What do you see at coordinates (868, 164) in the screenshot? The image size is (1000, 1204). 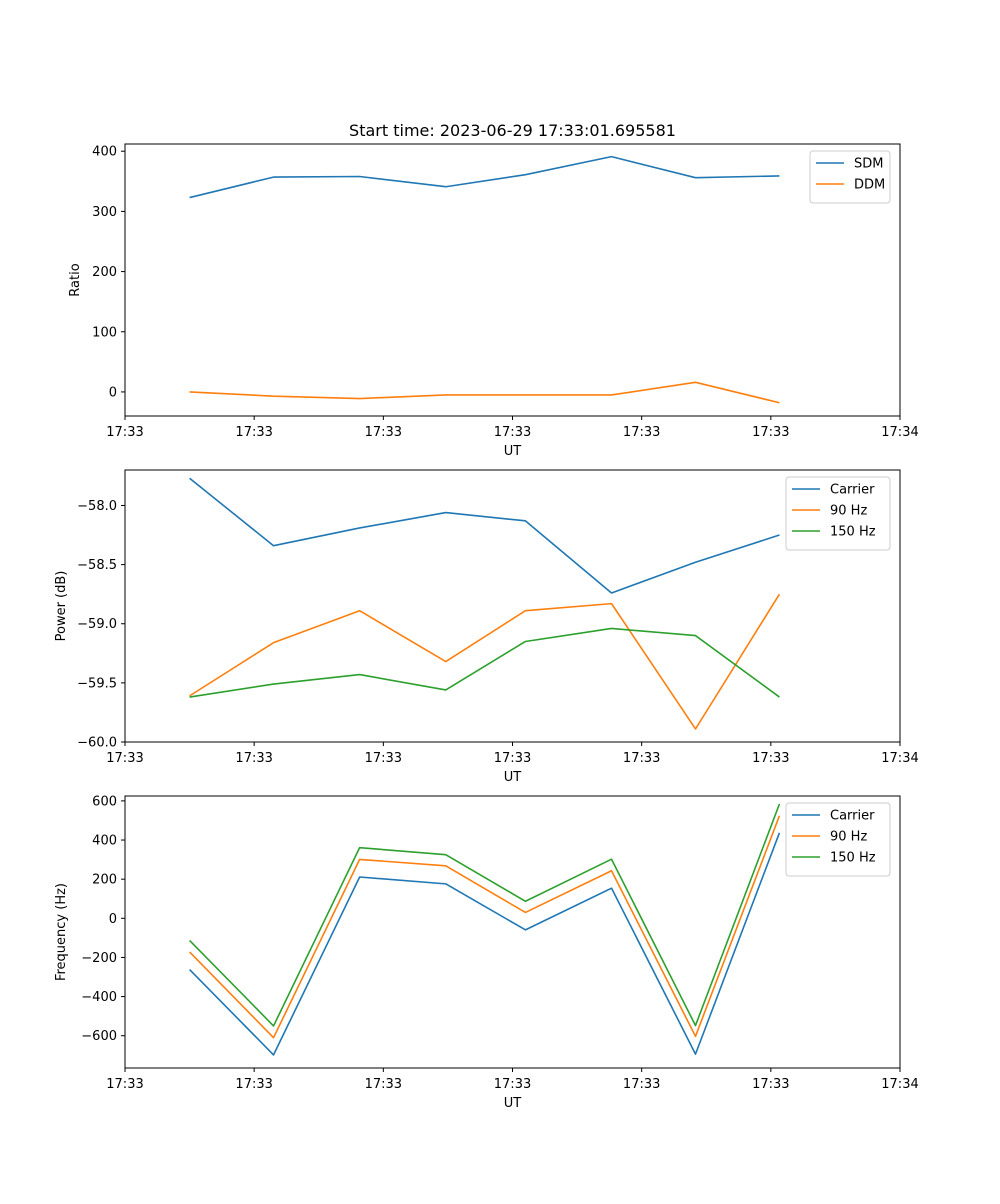 I see `legend-label: SDM` at bounding box center [868, 164].